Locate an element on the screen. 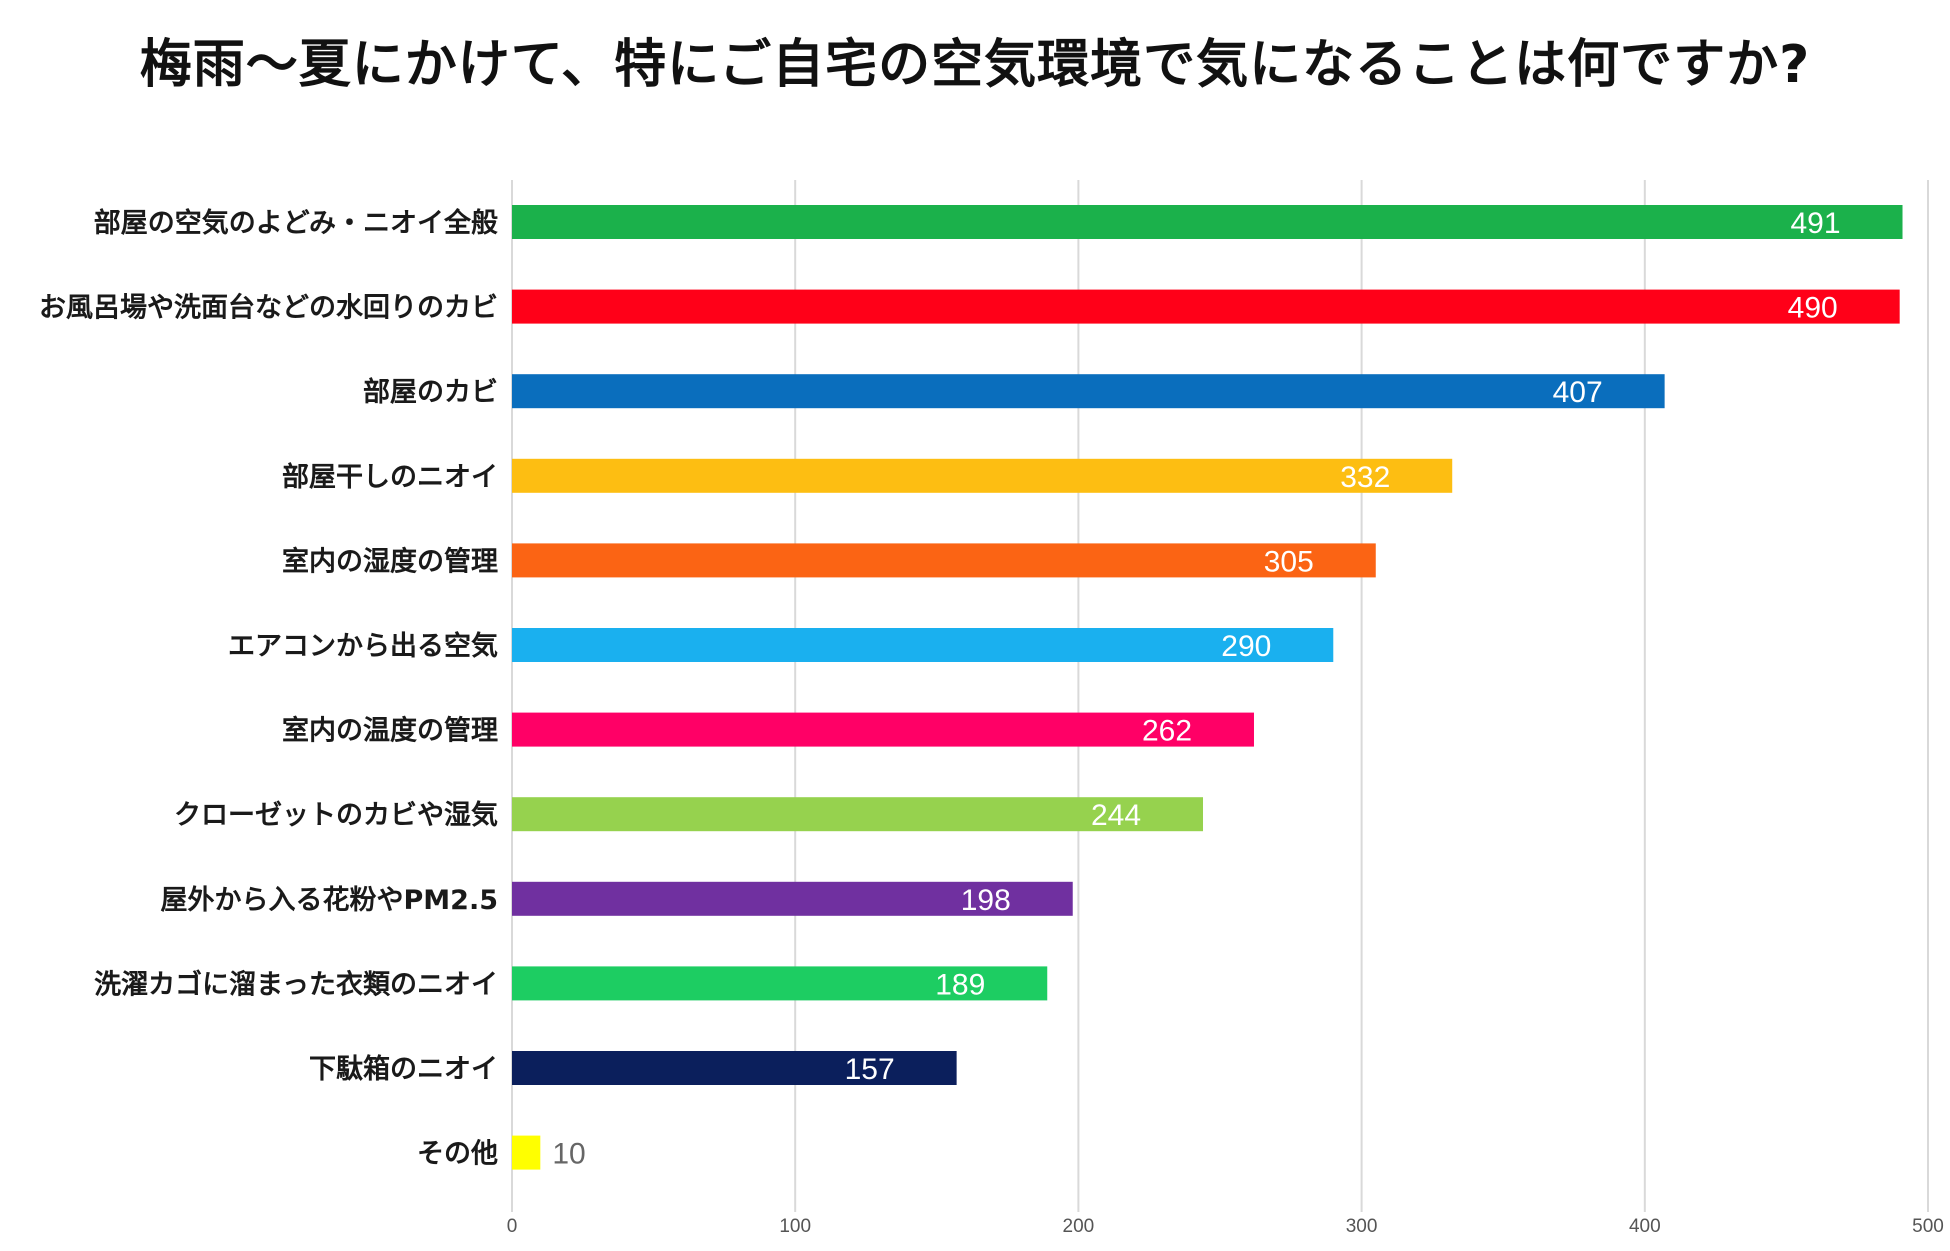  category-label: 部屋のカビ is located at coordinates (430, 392).